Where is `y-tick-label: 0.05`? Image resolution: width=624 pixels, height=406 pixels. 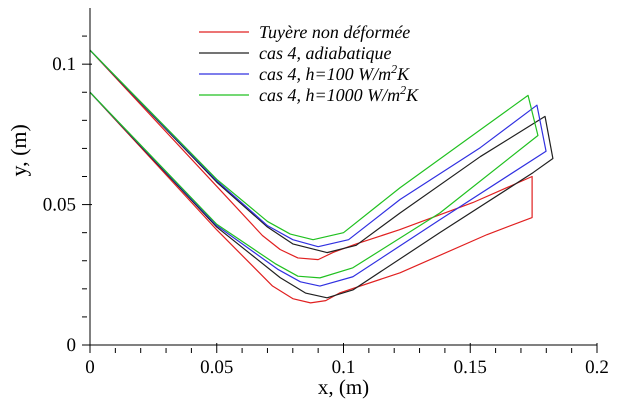
y-tick-label: 0.05 is located at coordinates (59, 205).